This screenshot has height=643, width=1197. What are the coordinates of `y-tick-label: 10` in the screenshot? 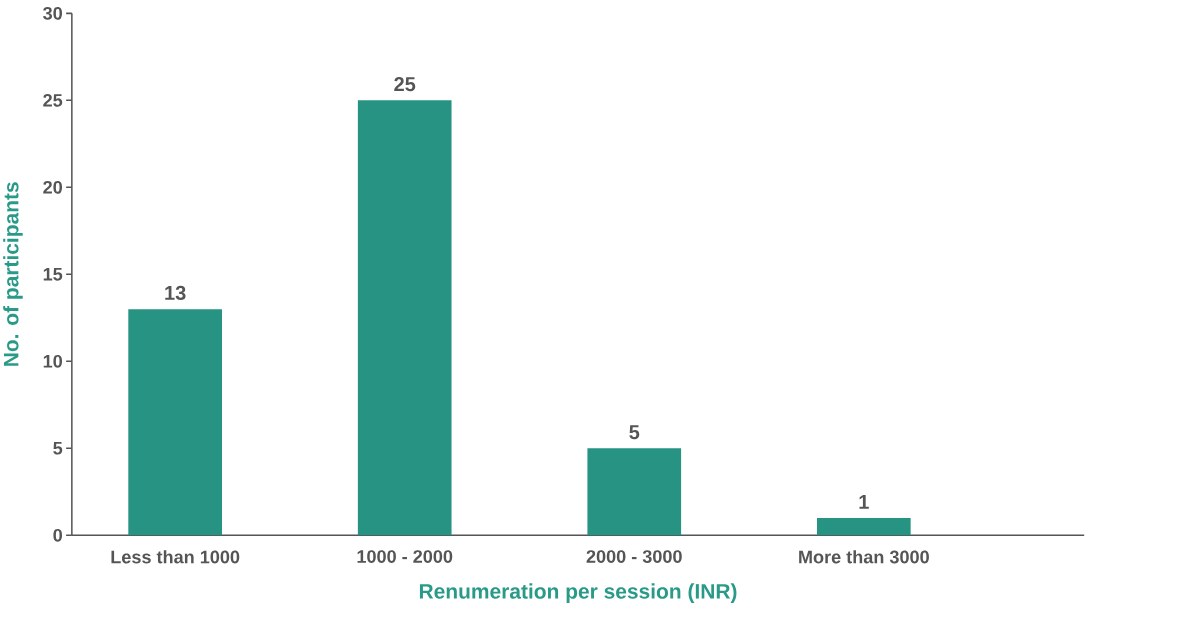 It's located at (52, 361).